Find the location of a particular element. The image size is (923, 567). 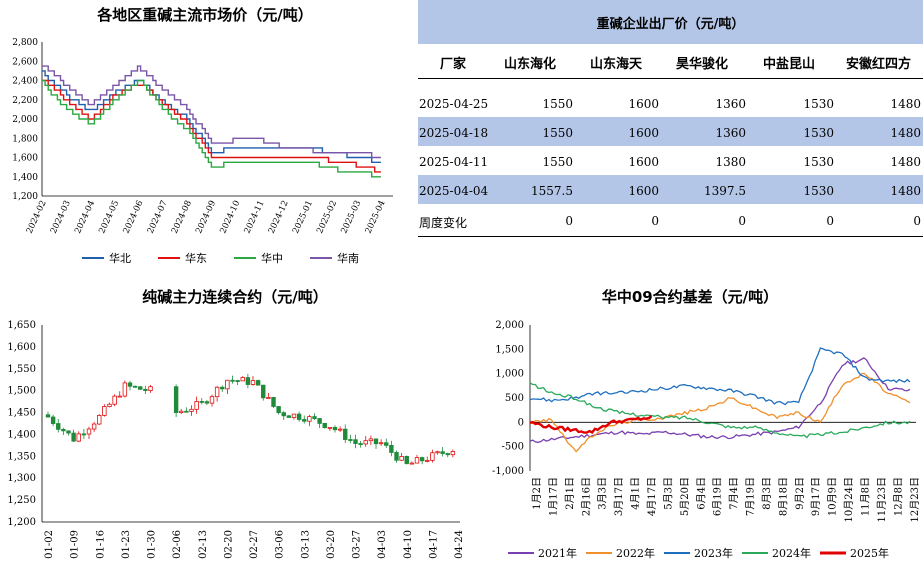

x-tick-label: 04-24 is located at coordinates (459, 544).